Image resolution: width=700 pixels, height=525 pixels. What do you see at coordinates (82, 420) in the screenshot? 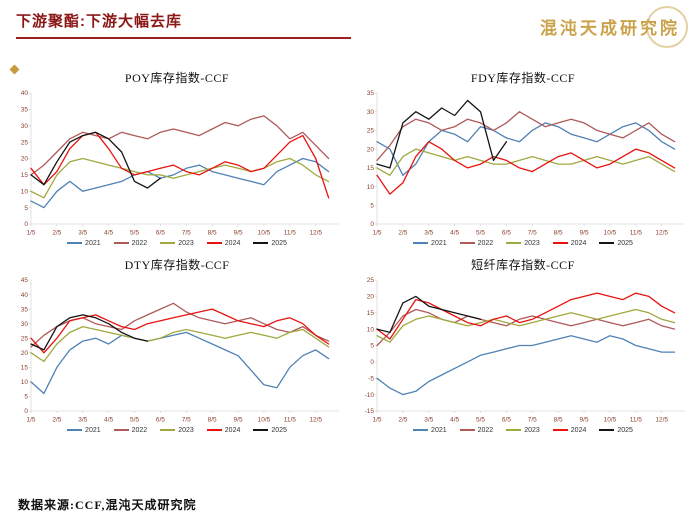
I see `svg-text: 3/5` at bounding box center [82, 420].